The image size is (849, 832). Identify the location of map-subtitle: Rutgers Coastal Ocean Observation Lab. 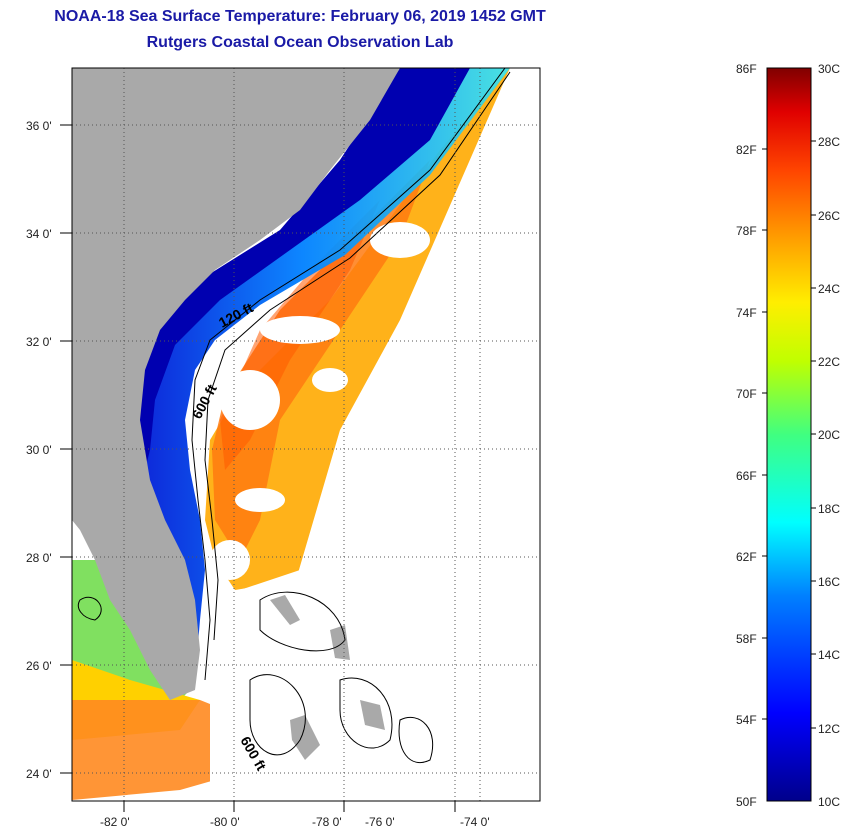
(300, 42).